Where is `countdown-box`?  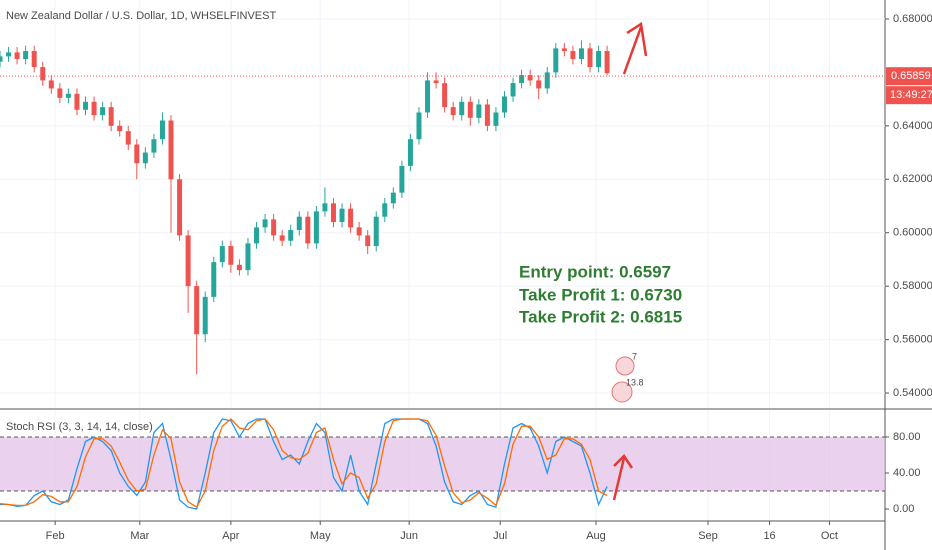 countdown-box is located at coordinates (909, 95).